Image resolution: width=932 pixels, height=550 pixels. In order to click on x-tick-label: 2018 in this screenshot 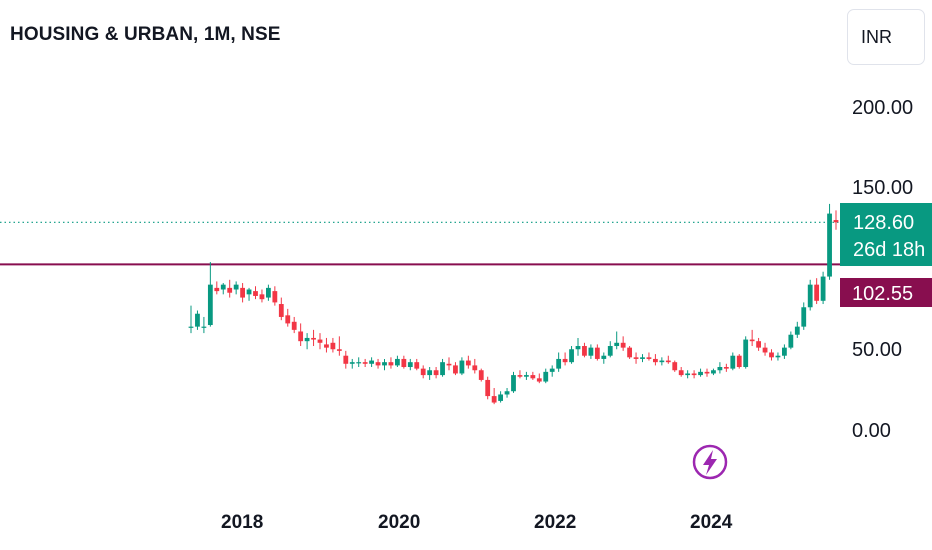, I will do `click(242, 522)`.